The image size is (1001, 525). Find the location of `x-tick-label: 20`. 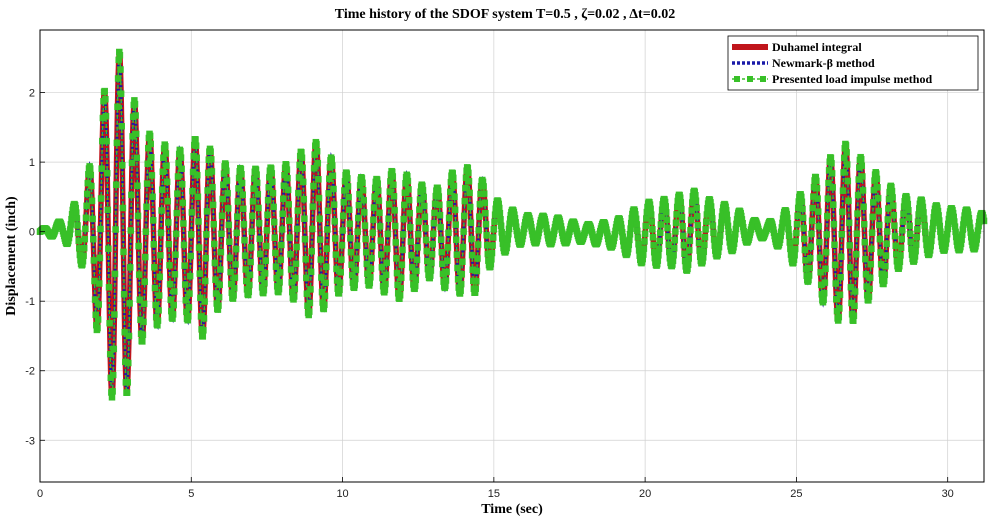

x-tick-label: 20 is located at coordinates (645, 494).